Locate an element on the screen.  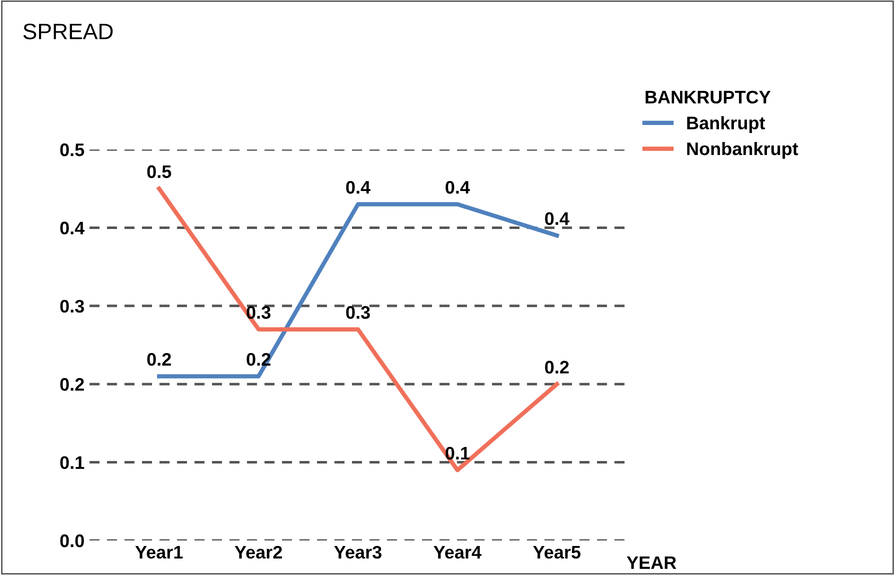
y-tick-label: 0.3 is located at coordinates (72, 306).